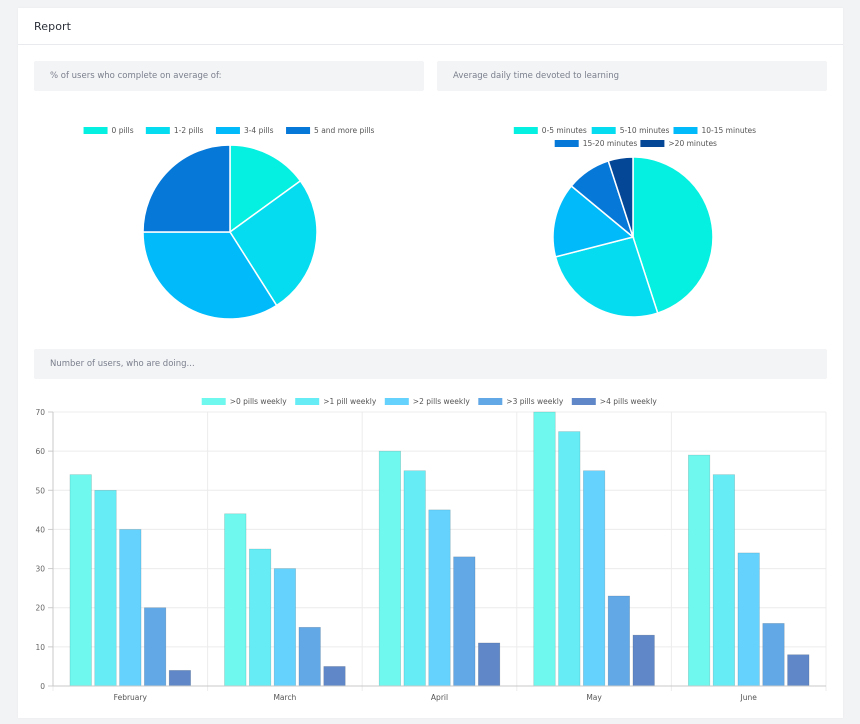 The width and height of the screenshot is (860, 724). I want to click on pills-pie-swatch-3-4-pills, so click(227, 130).